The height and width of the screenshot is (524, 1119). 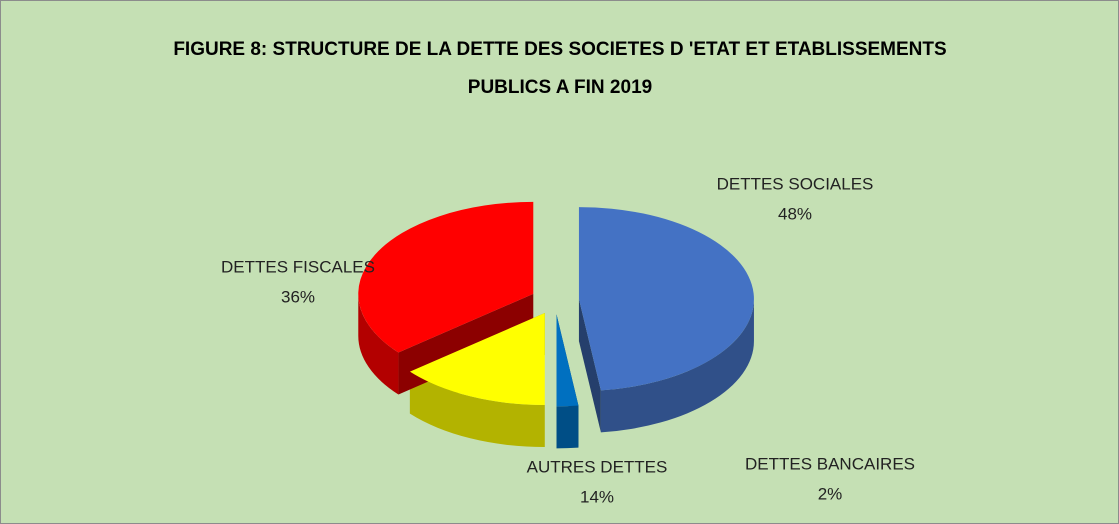 I want to click on data-label-category: AUTRES DETTES, so click(x=597, y=466).